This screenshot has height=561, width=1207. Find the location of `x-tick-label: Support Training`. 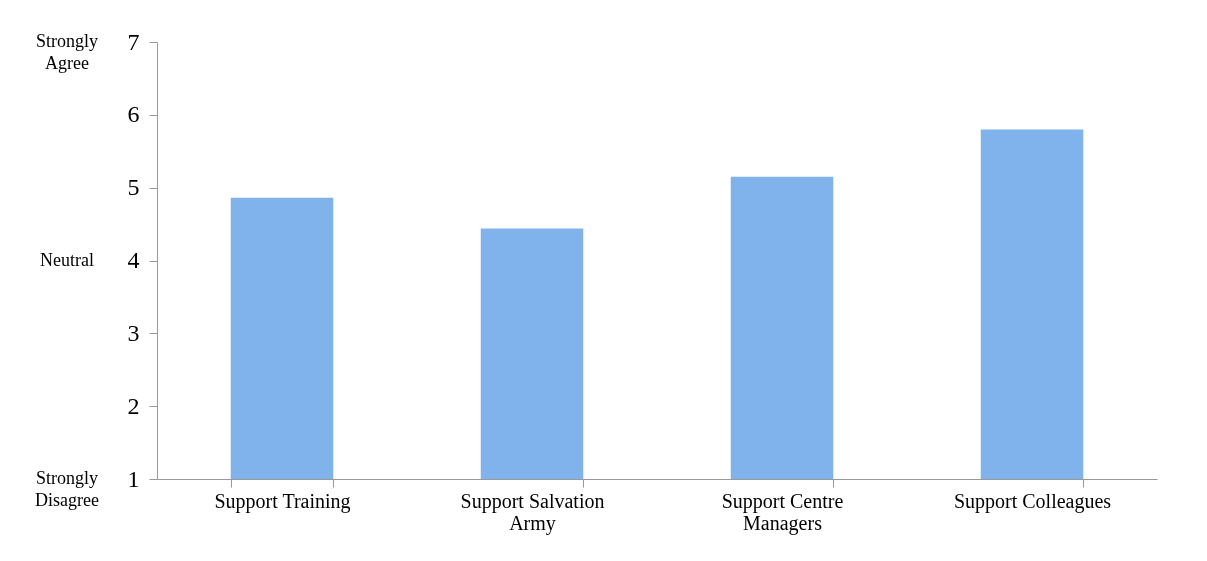

x-tick-label: Support Training is located at coordinates (282, 501).